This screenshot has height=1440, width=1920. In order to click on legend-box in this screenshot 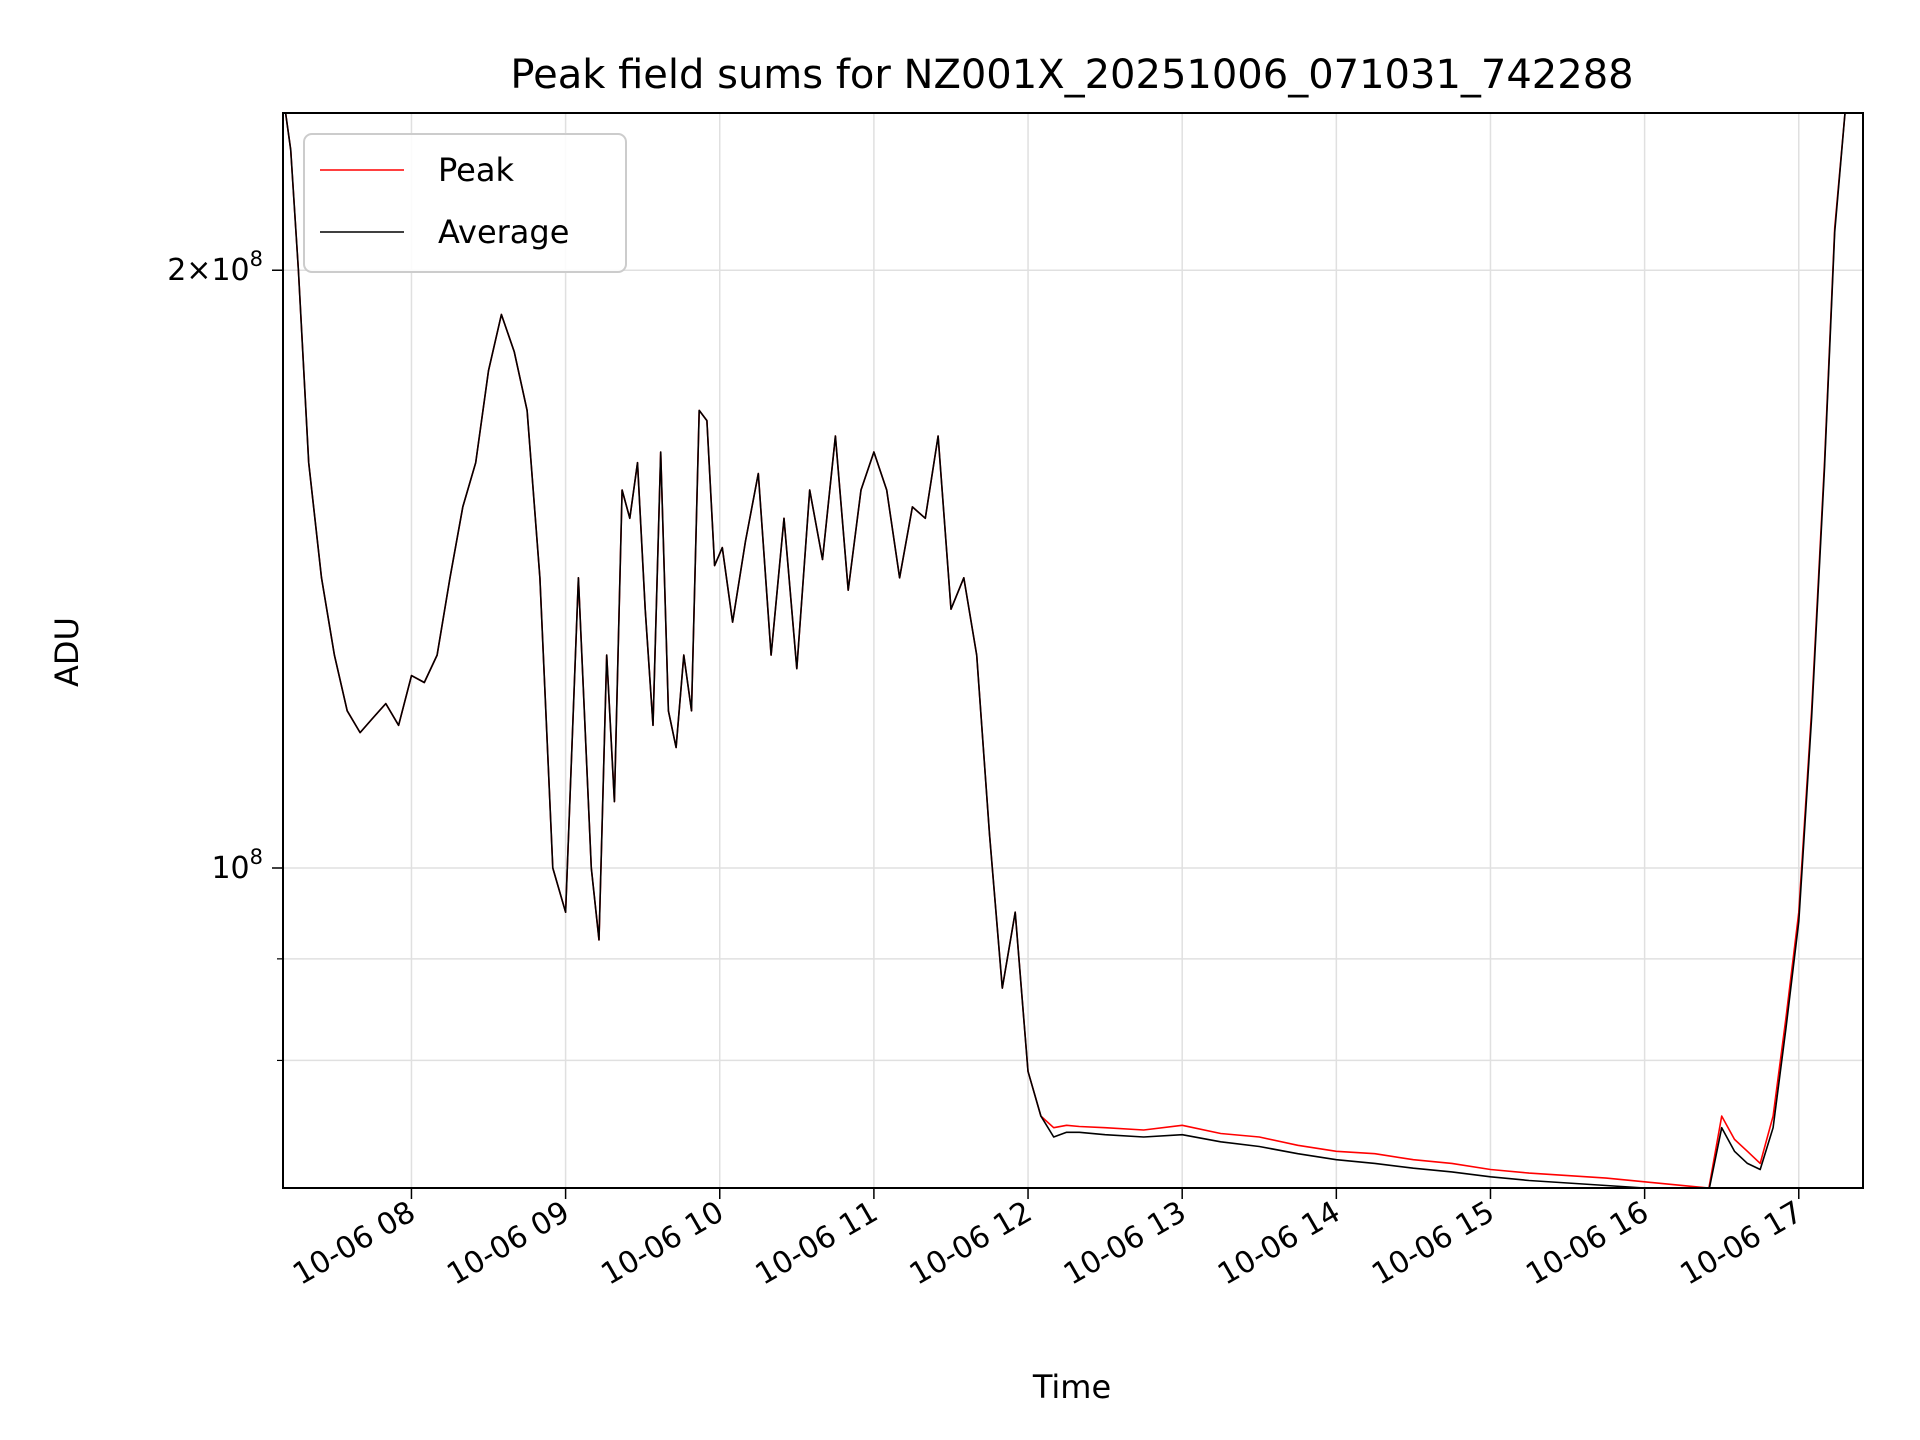, I will do `click(465, 203)`.